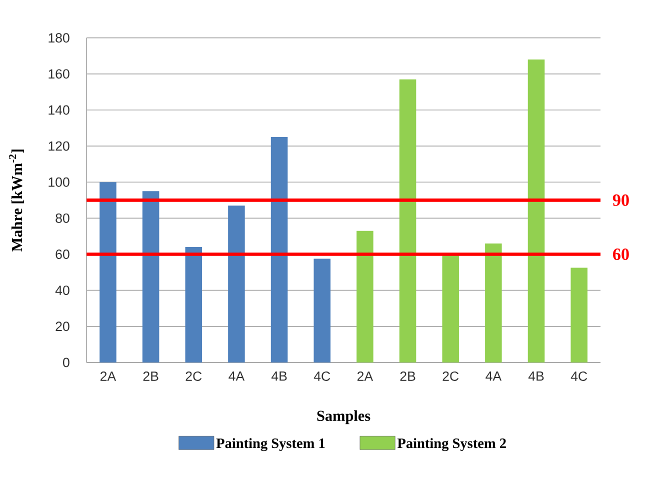 The width and height of the screenshot is (660, 488). Describe the element at coordinates (620, 200) in the screenshot. I see `ref-line-label: 90` at that location.